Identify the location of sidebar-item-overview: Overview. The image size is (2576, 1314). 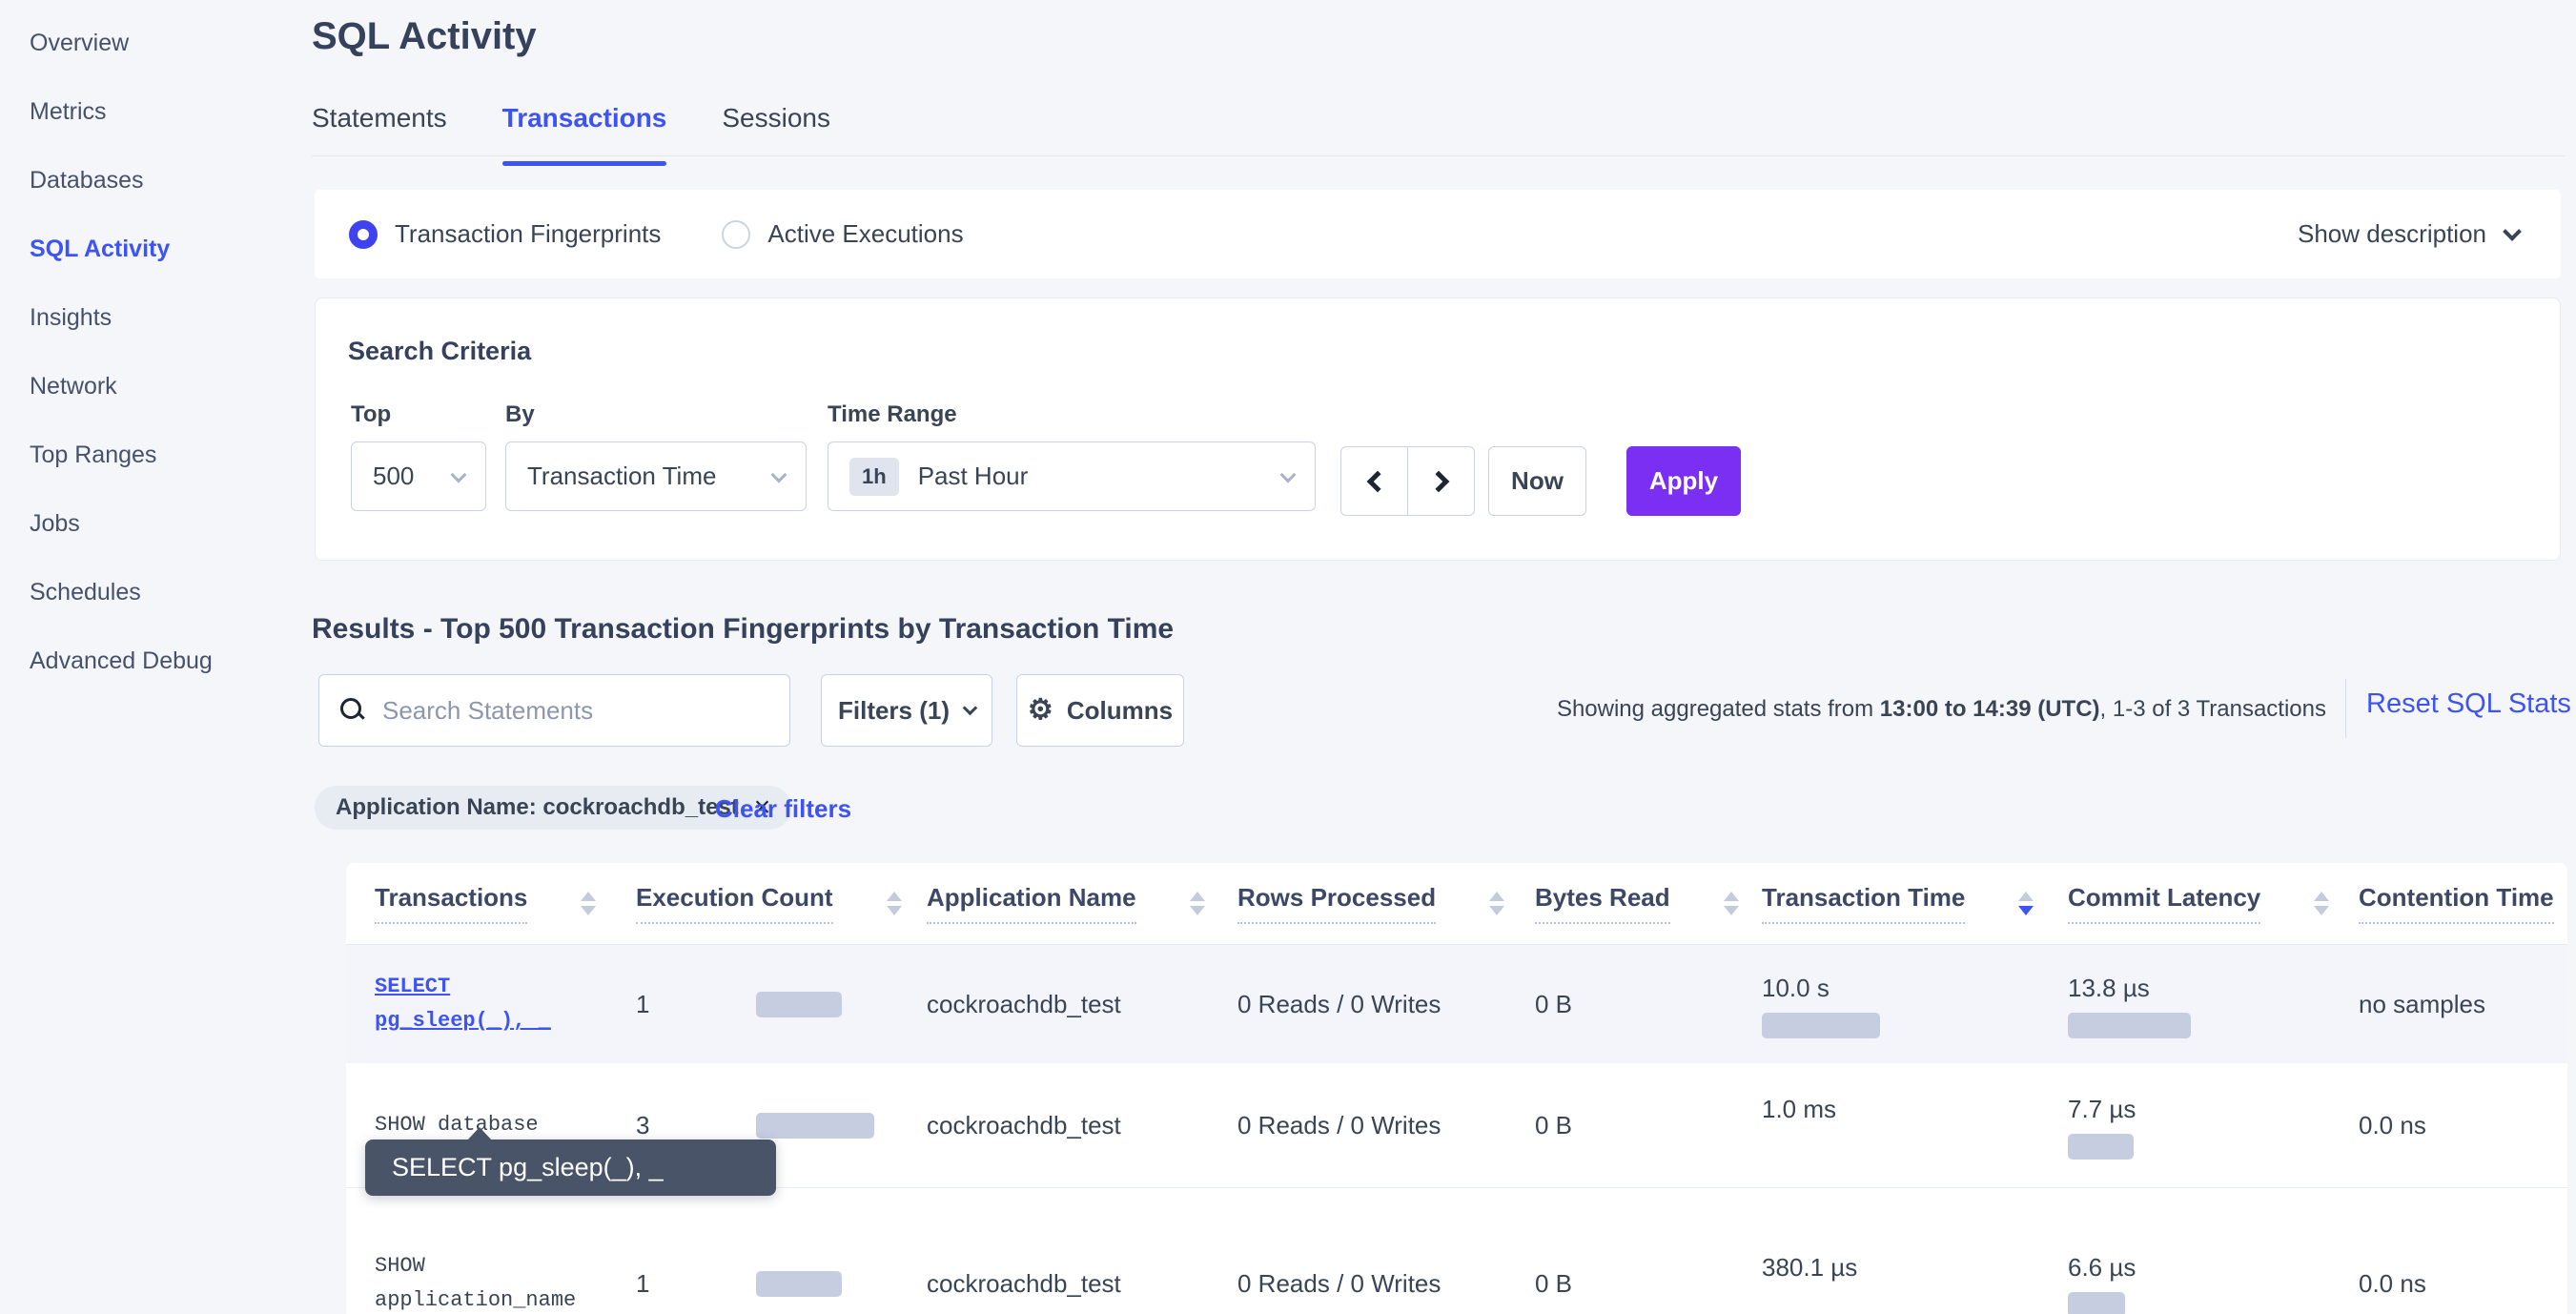
(80, 42).